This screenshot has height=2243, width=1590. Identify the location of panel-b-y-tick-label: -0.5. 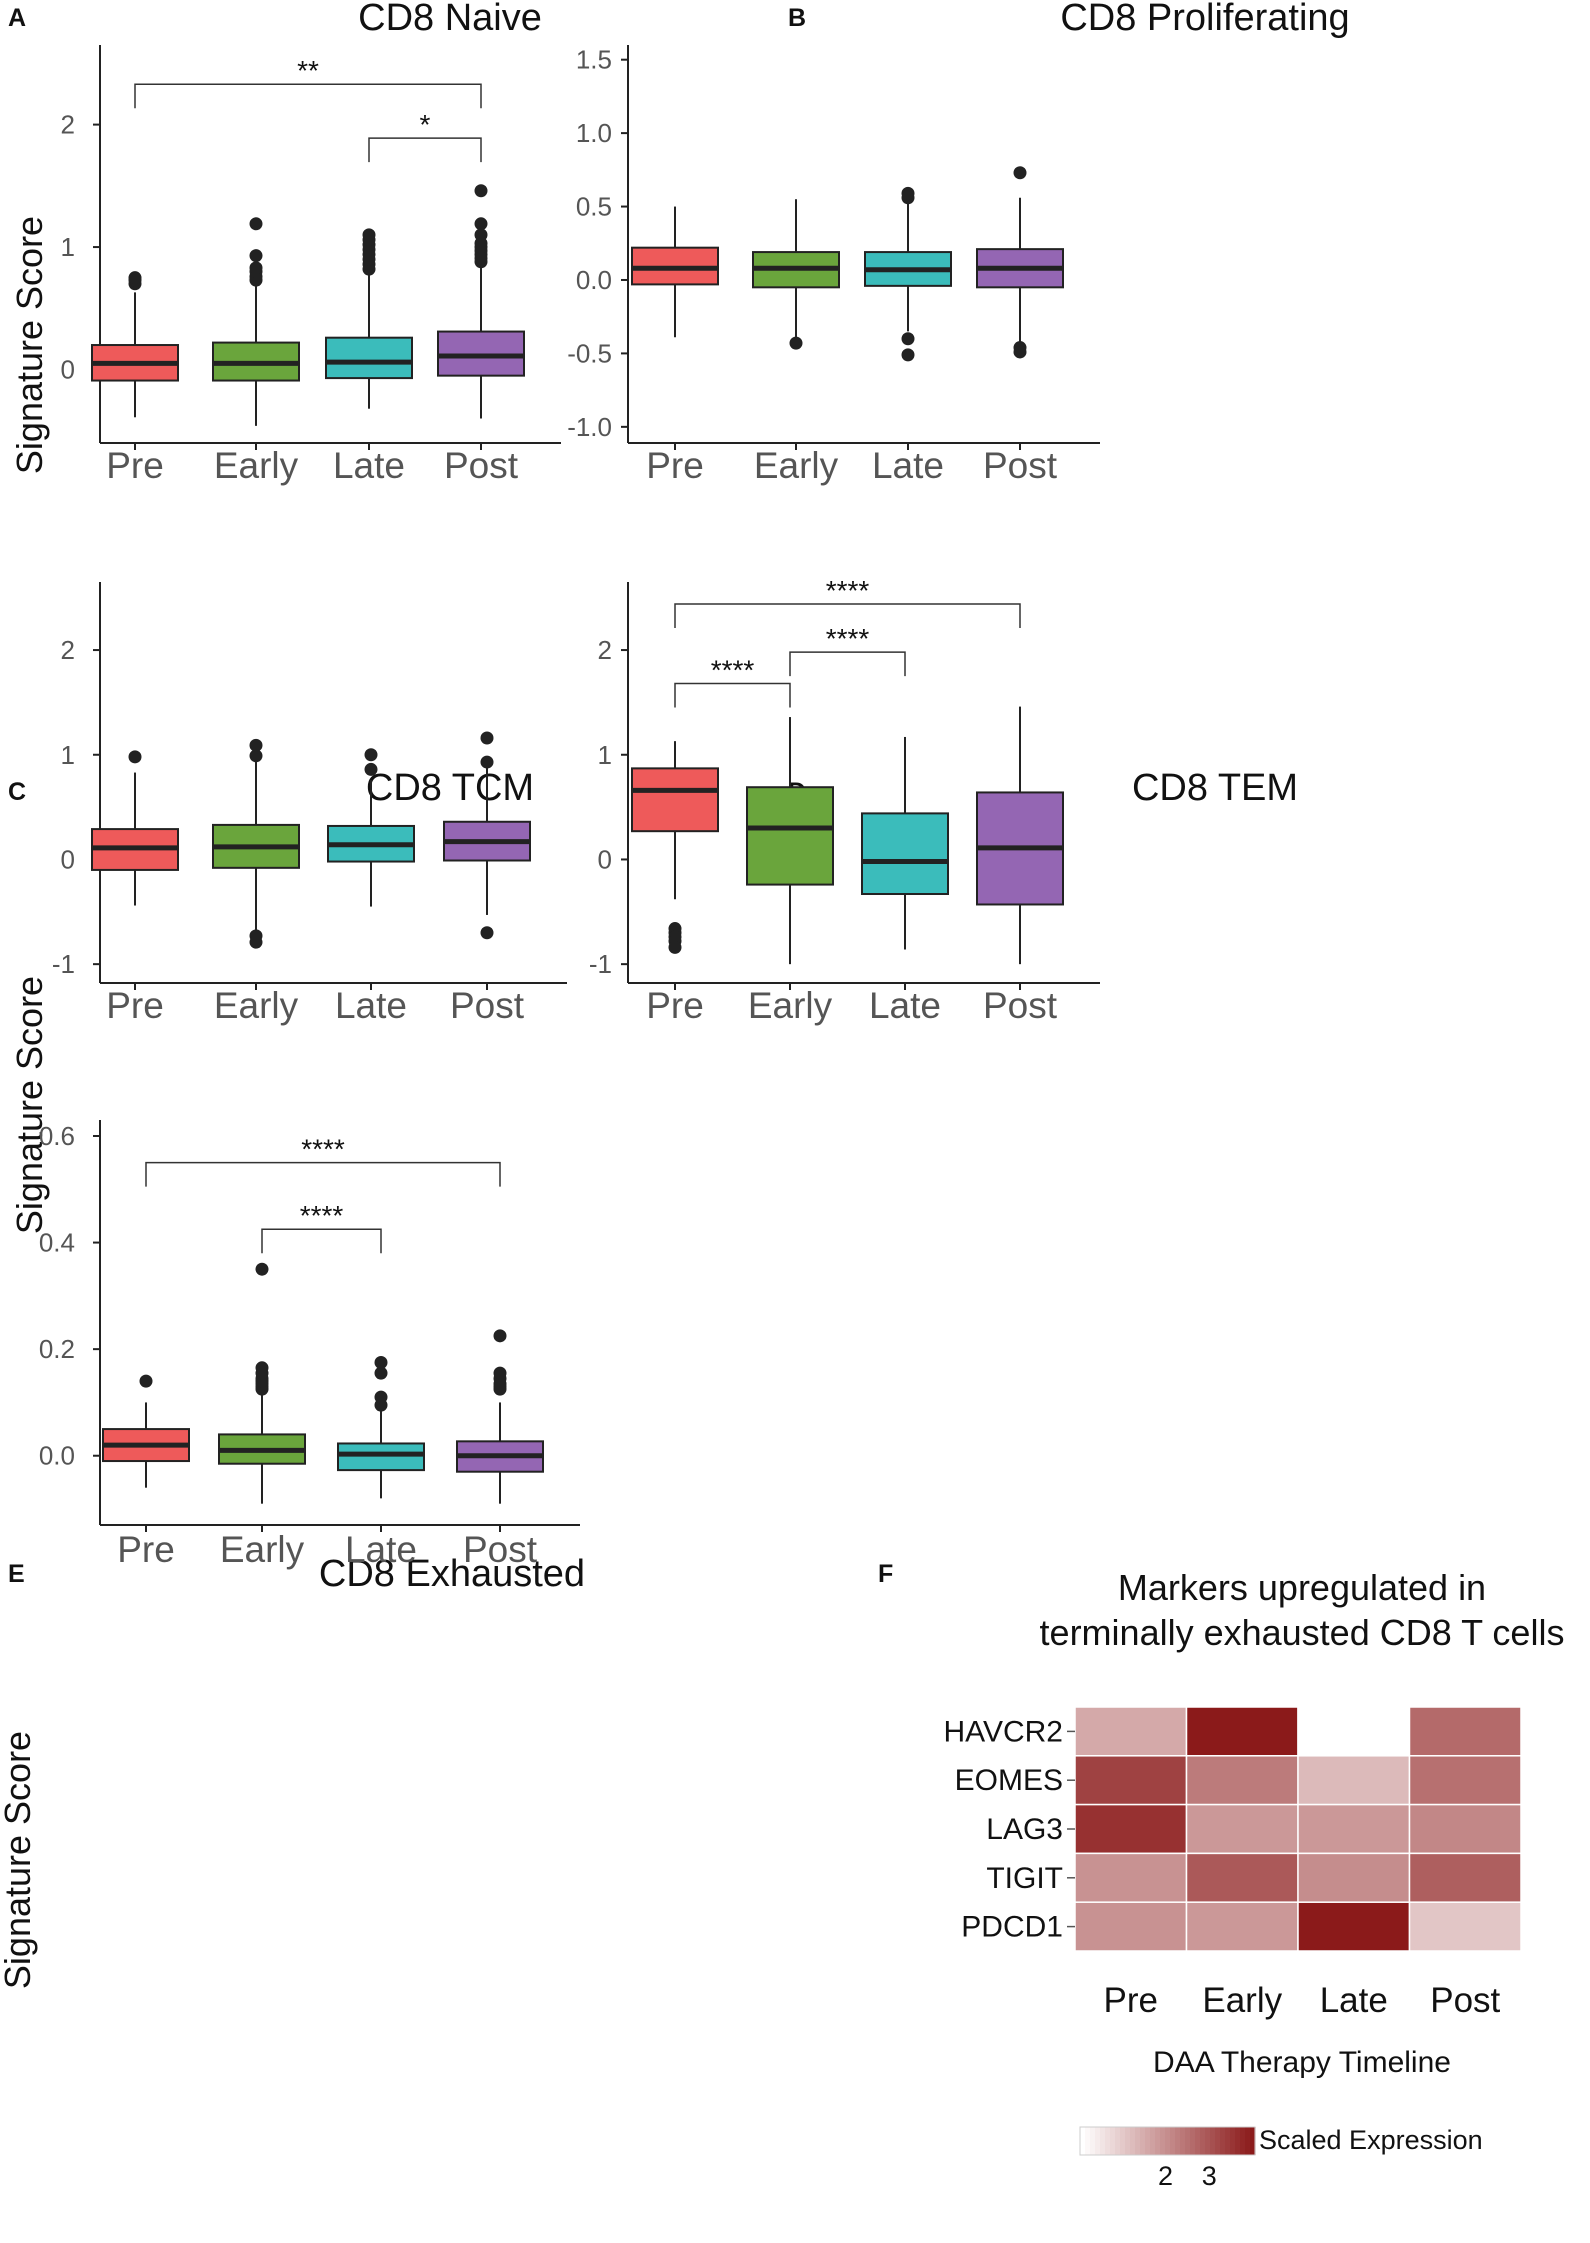
(589, 353).